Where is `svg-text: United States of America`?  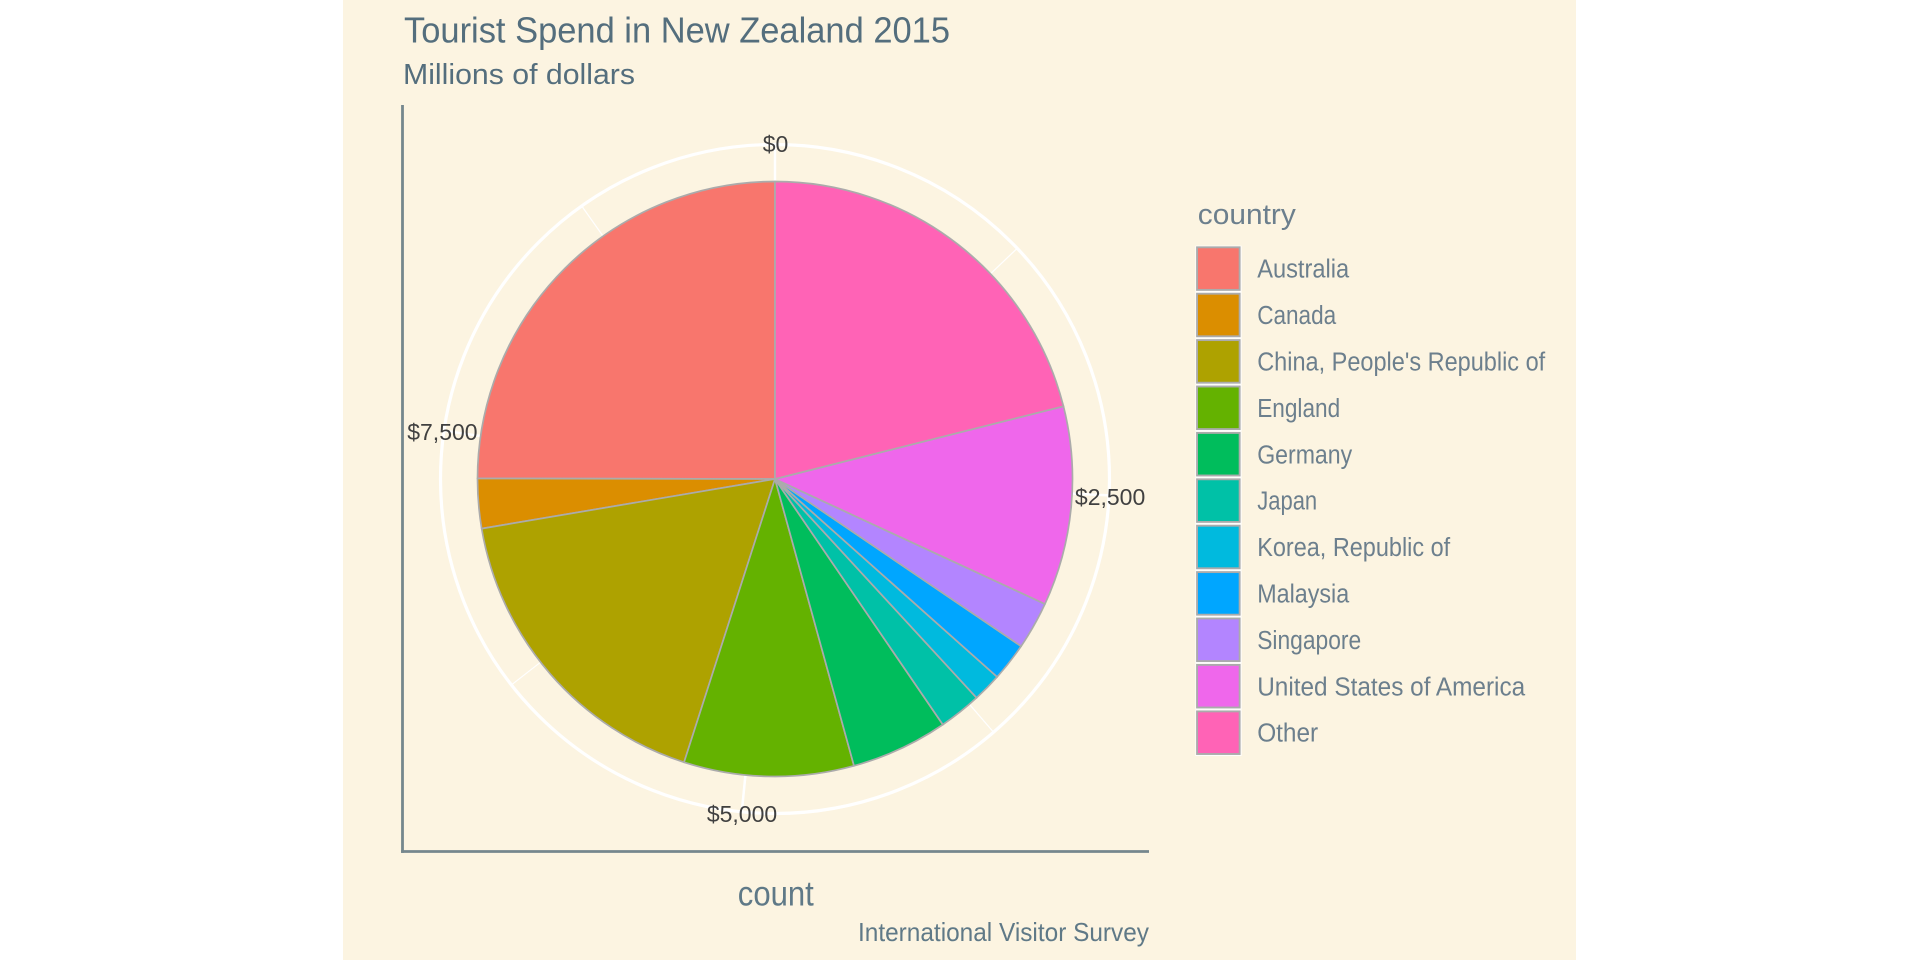
svg-text: United States of America is located at coordinates (1391, 687).